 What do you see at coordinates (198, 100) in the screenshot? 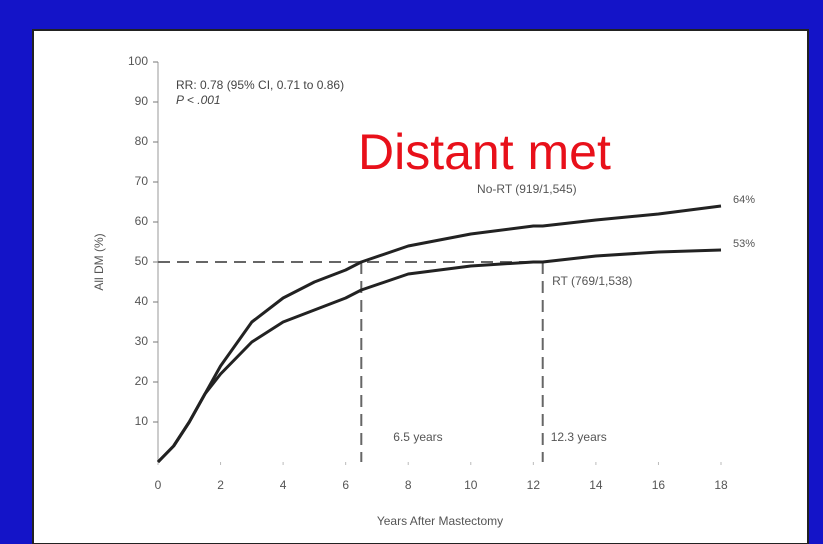
I see `stats-text: P < .001` at bounding box center [198, 100].